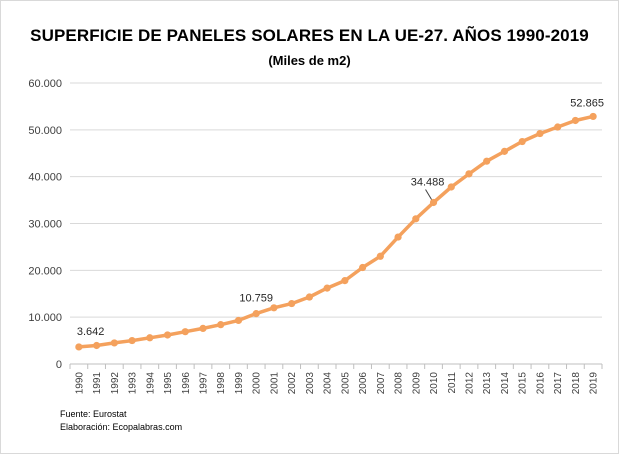 Image resolution: width=619 pixels, height=454 pixels. Describe the element at coordinates (93, 414) in the screenshot. I see `source-note: Fuente: Eurostat` at that location.